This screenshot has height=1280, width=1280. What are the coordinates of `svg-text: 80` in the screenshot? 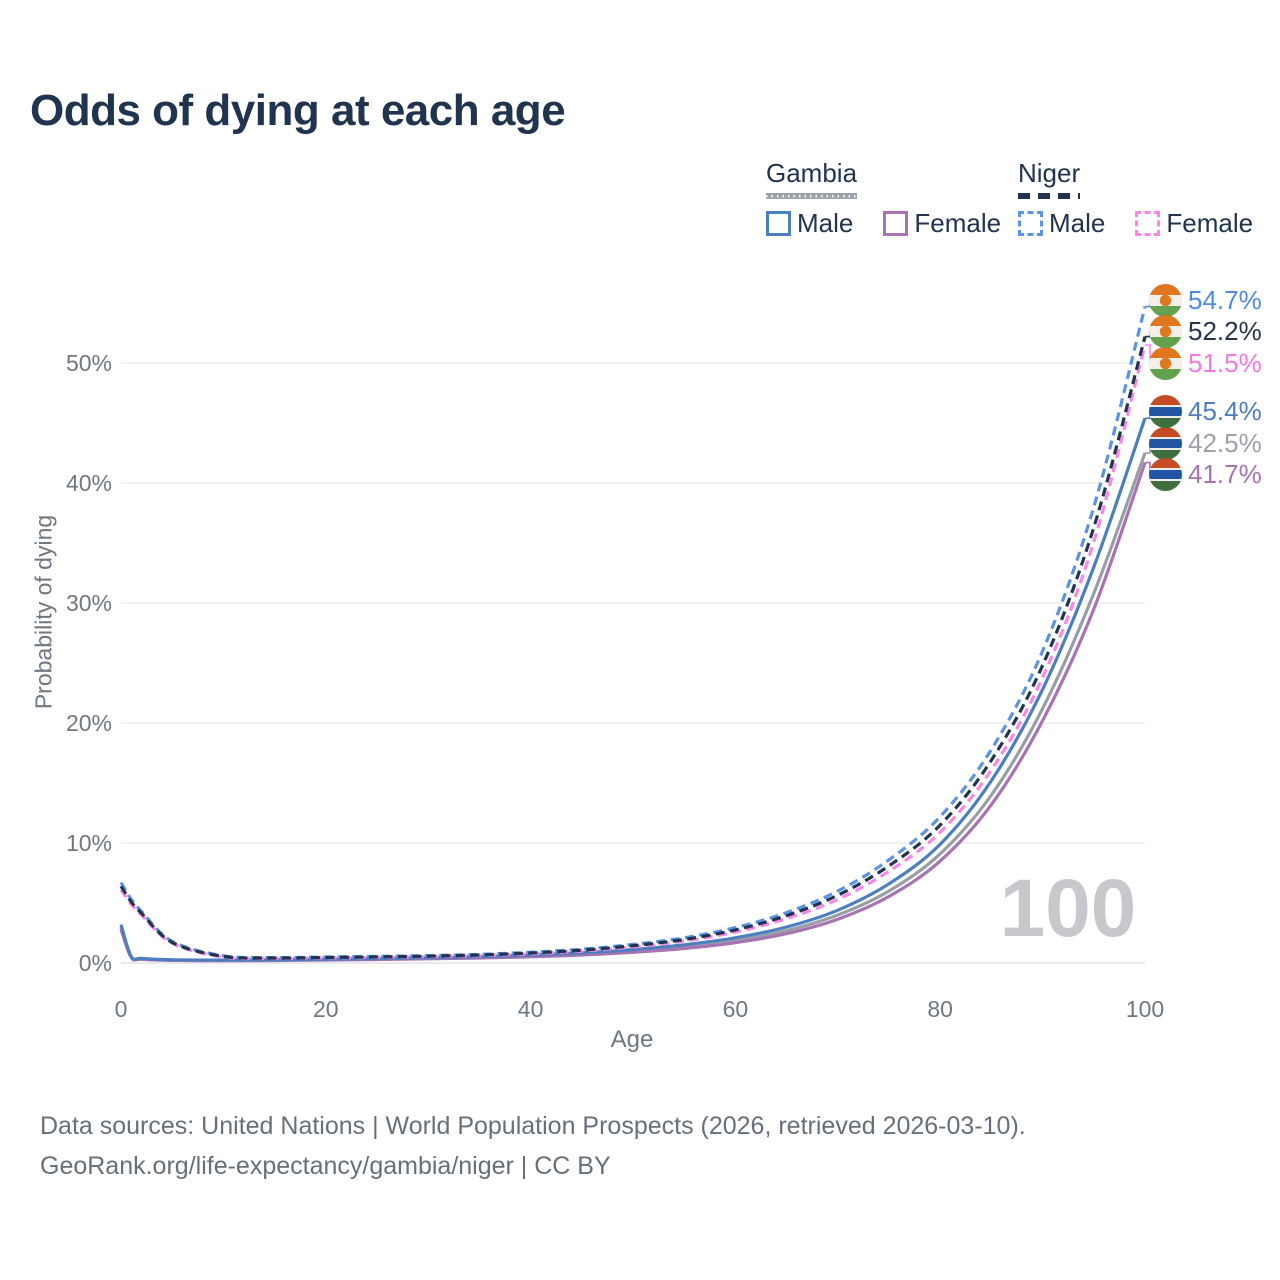 It's located at (940, 1009).